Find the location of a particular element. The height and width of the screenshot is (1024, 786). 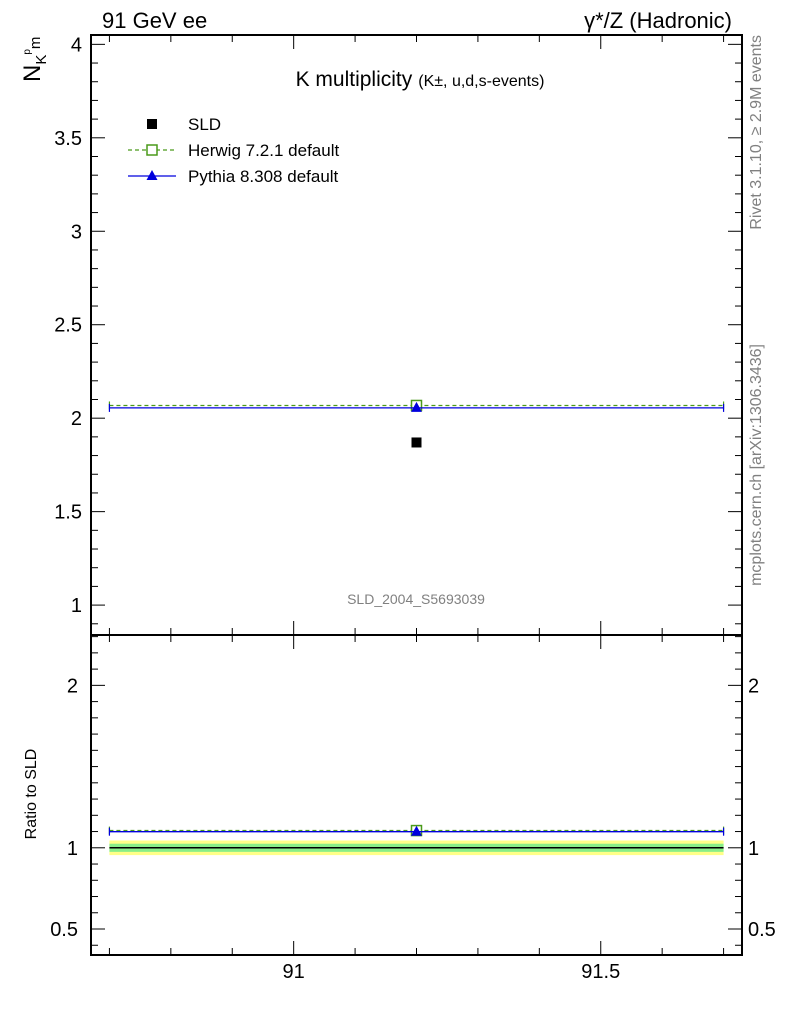

legend-pythia-8-308-default-label: Pythia 8.308 default is located at coordinates (263, 176).